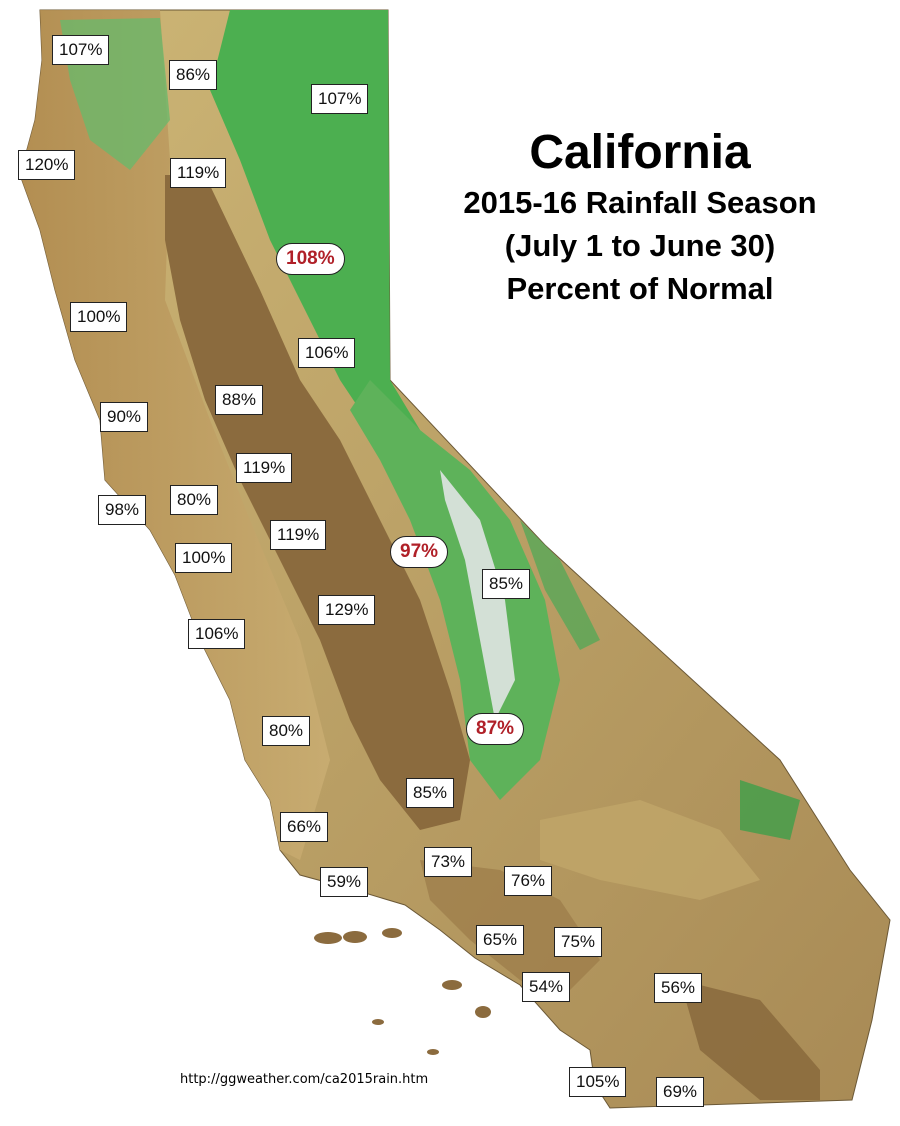 The height and width of the screenshot is (1126, 900). I want to click on title-state: California, so click(640, 152).